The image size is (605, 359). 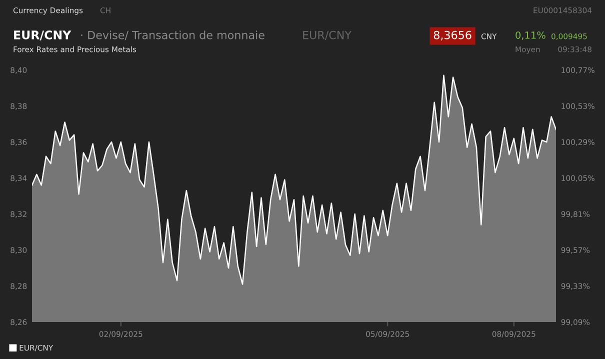 I want to click on chart-subtitle: · Devise/ Transaction de monnaie, so click(x=172, y=35).